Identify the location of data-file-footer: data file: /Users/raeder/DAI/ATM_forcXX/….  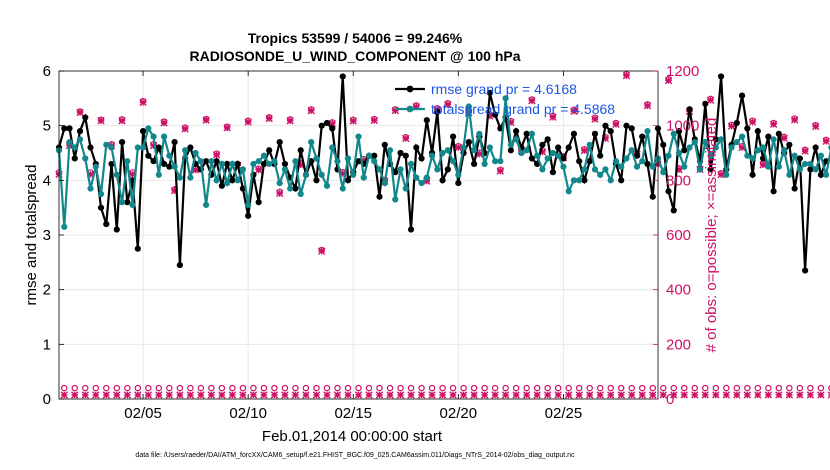
(355, 455).